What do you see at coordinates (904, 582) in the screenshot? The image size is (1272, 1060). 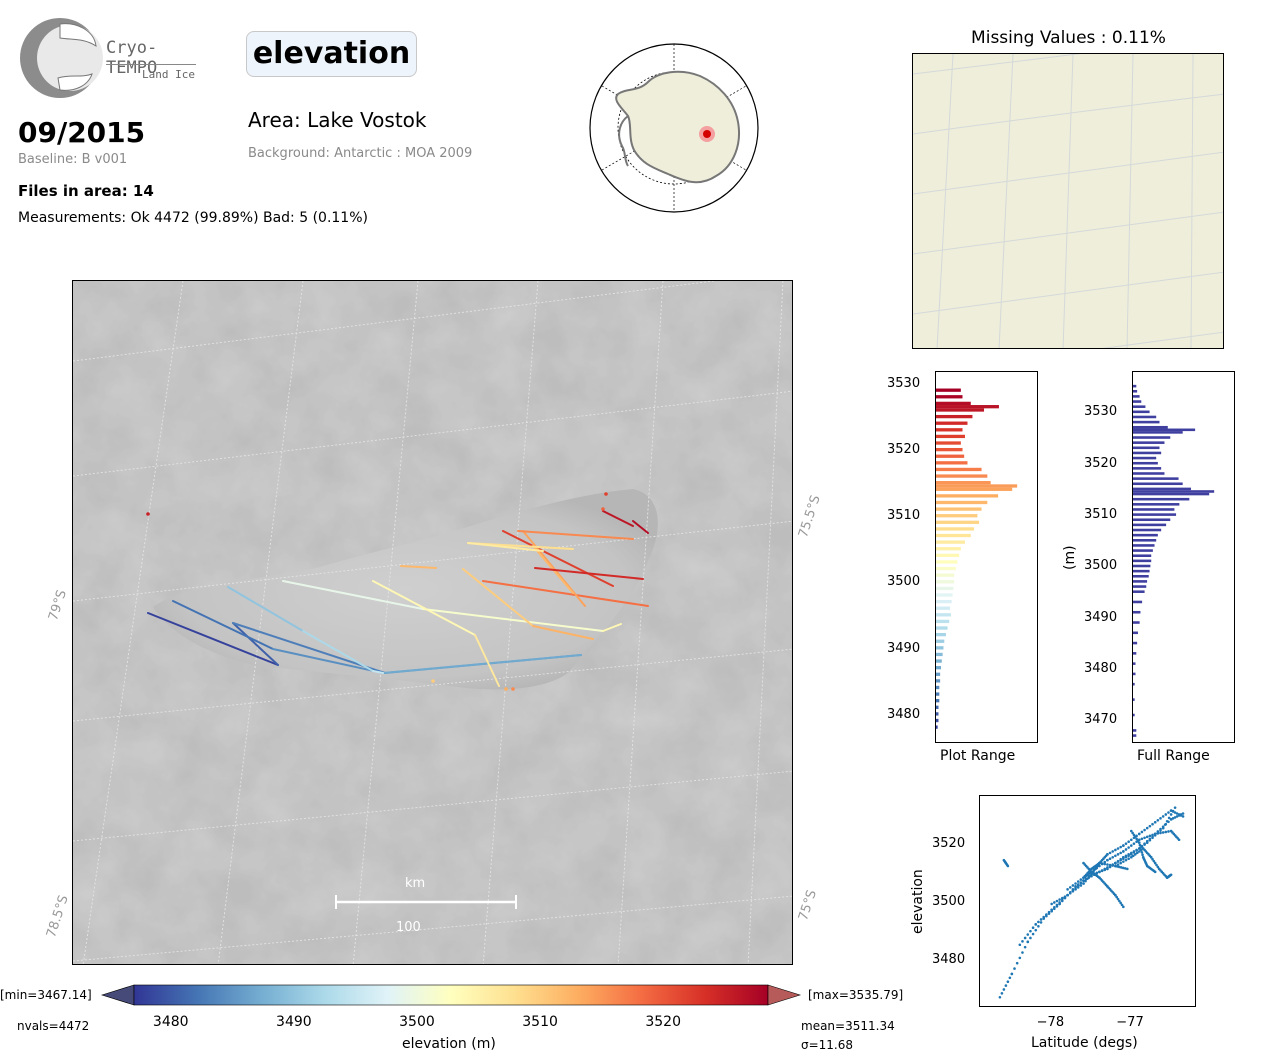 I see `histogram-tick-label: 3500` at bounding box center [904, 582].